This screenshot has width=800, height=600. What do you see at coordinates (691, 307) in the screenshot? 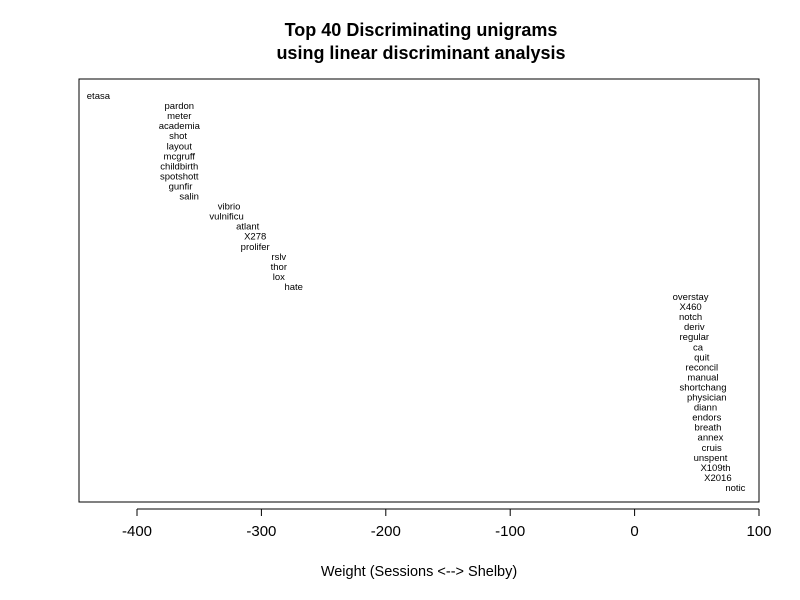
I see `word-label: X460` at bounding box center [691, 307].